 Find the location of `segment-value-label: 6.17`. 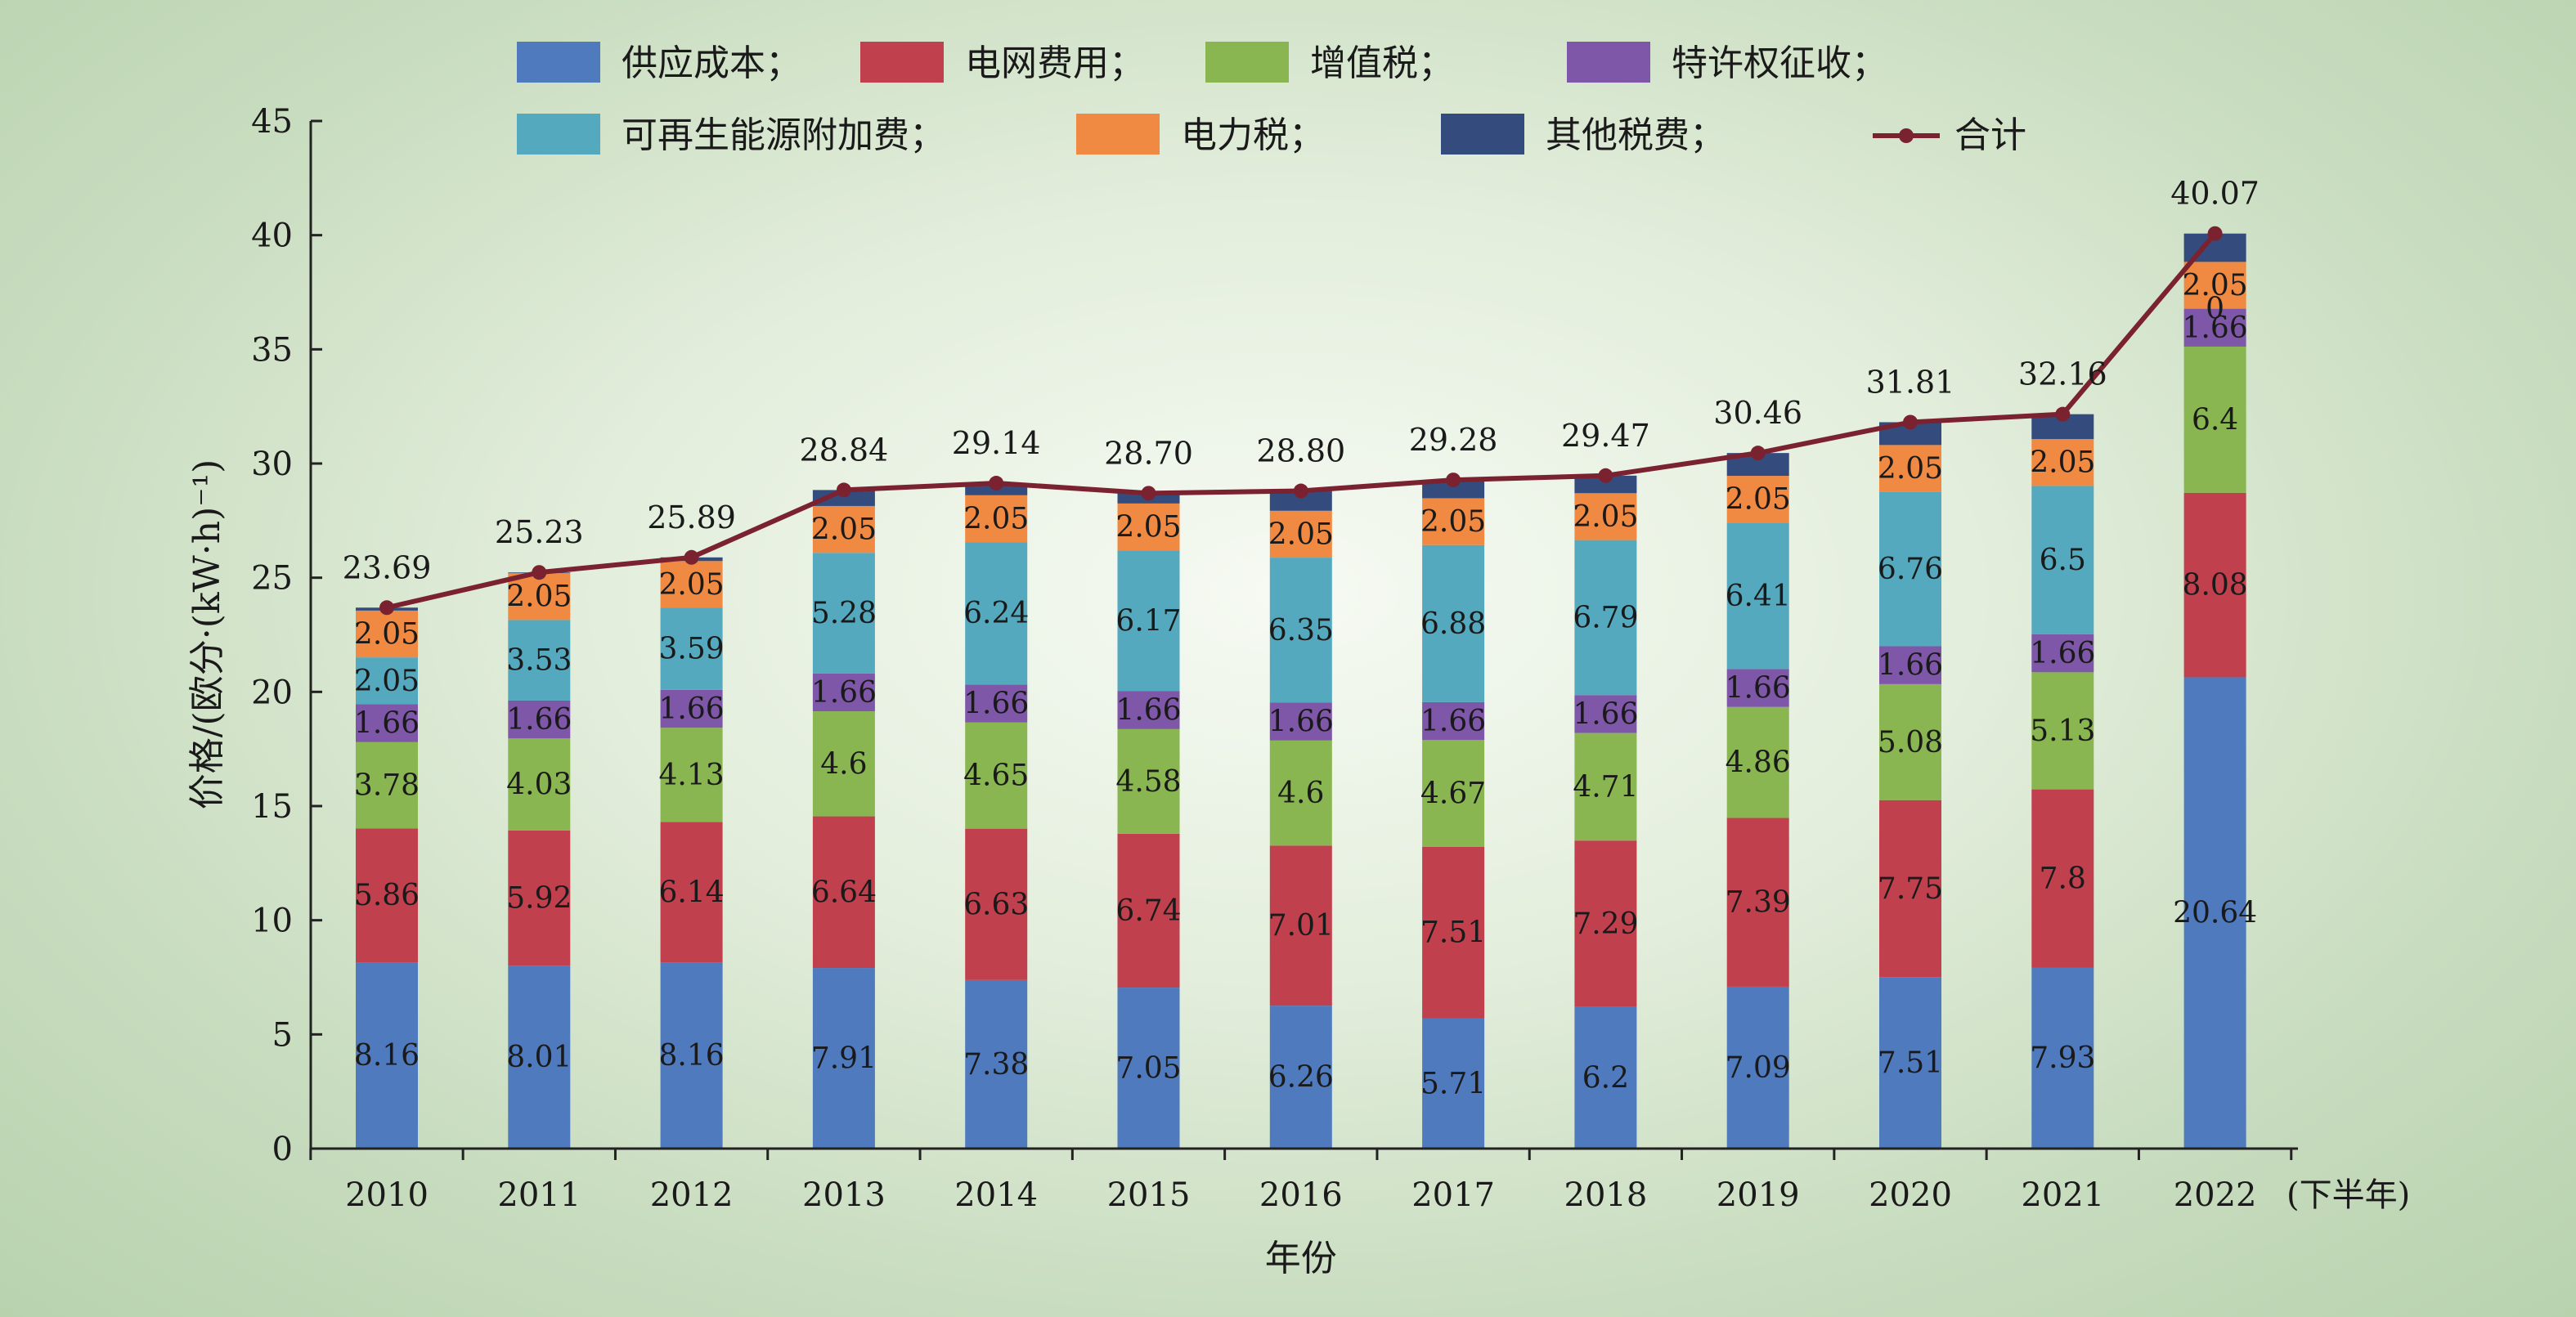

segment-value-label: 6.17 is located at coordinates (1148, 621).